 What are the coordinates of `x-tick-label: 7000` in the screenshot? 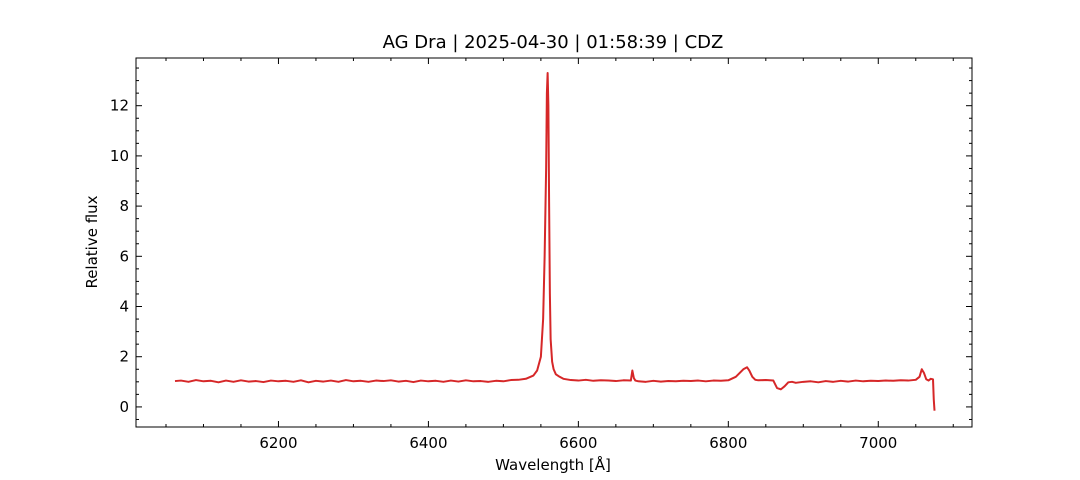 It's located at (878, 443).